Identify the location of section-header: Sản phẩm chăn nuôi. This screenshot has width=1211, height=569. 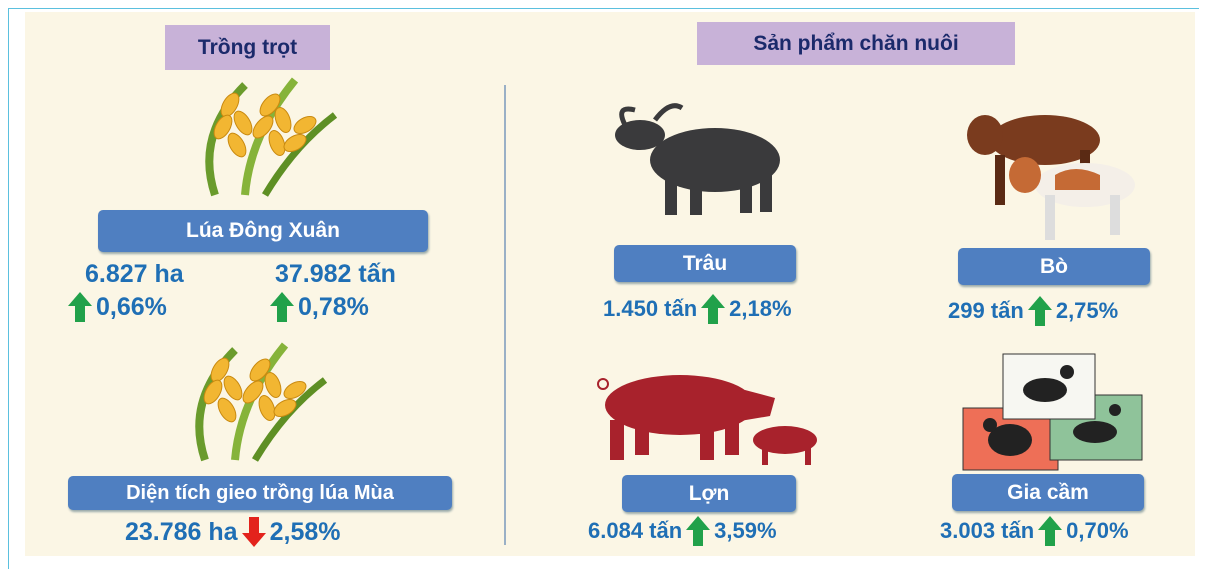
(856, 43).